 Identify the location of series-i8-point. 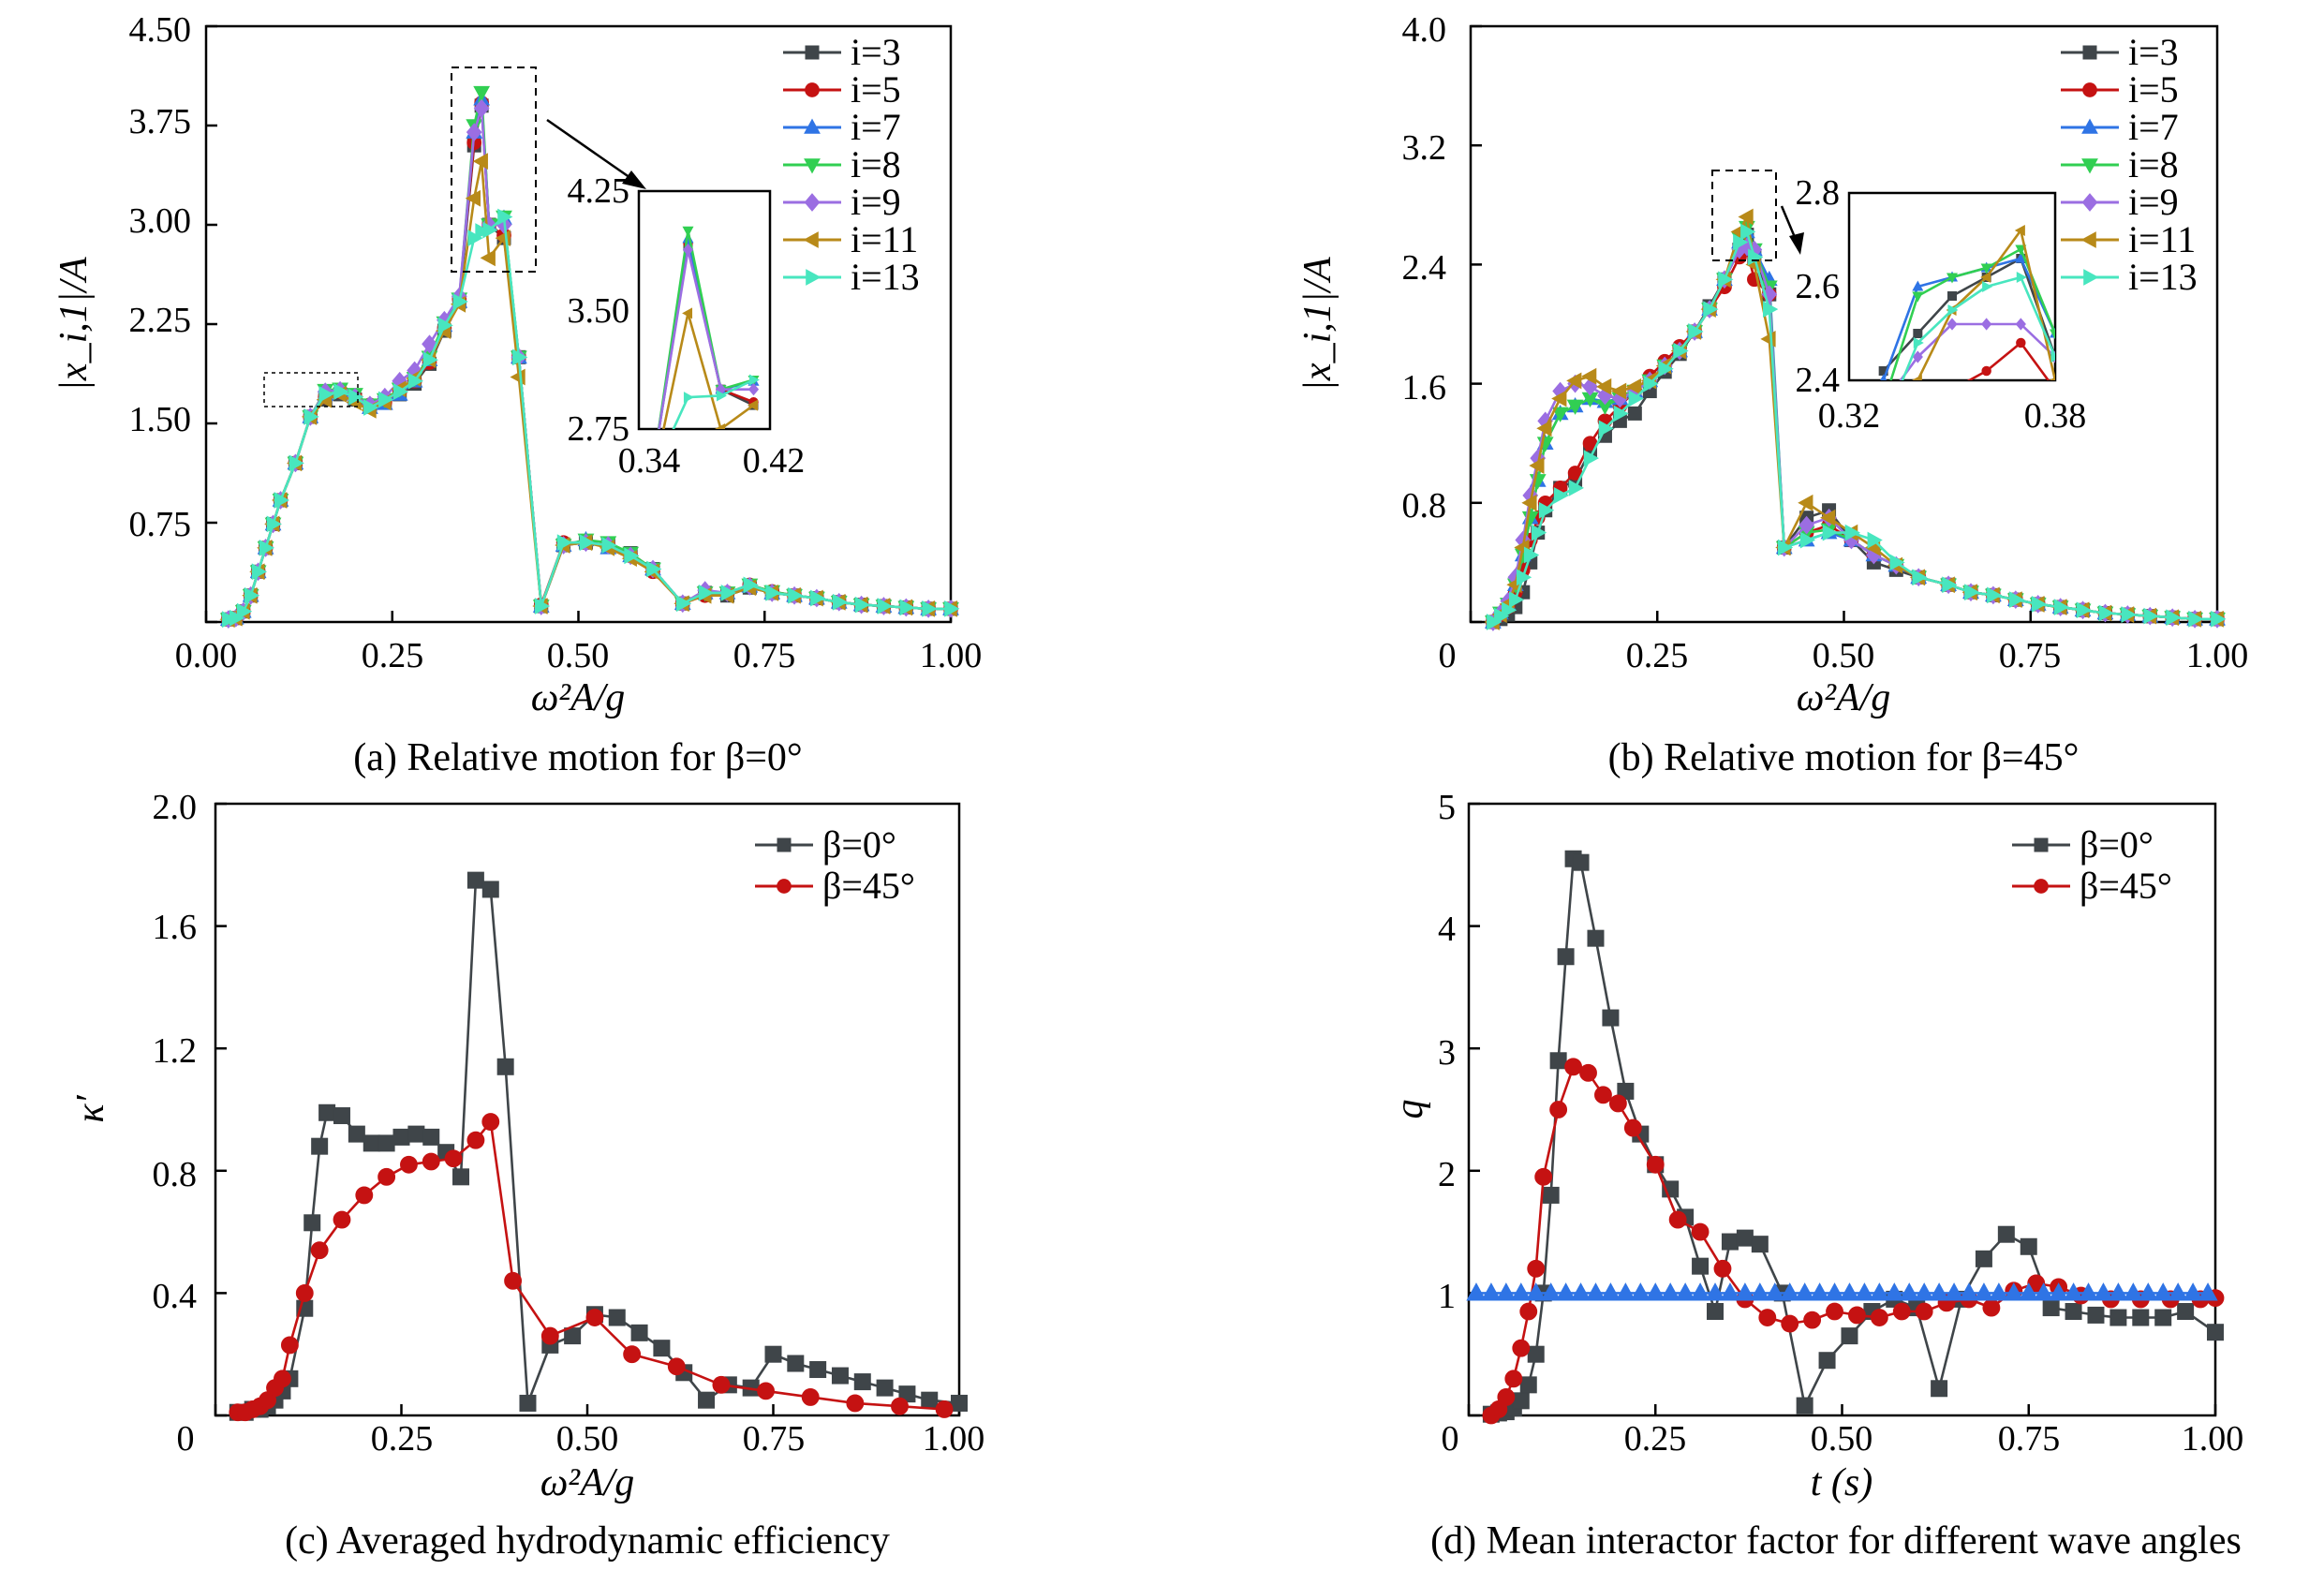
(1575, 407).